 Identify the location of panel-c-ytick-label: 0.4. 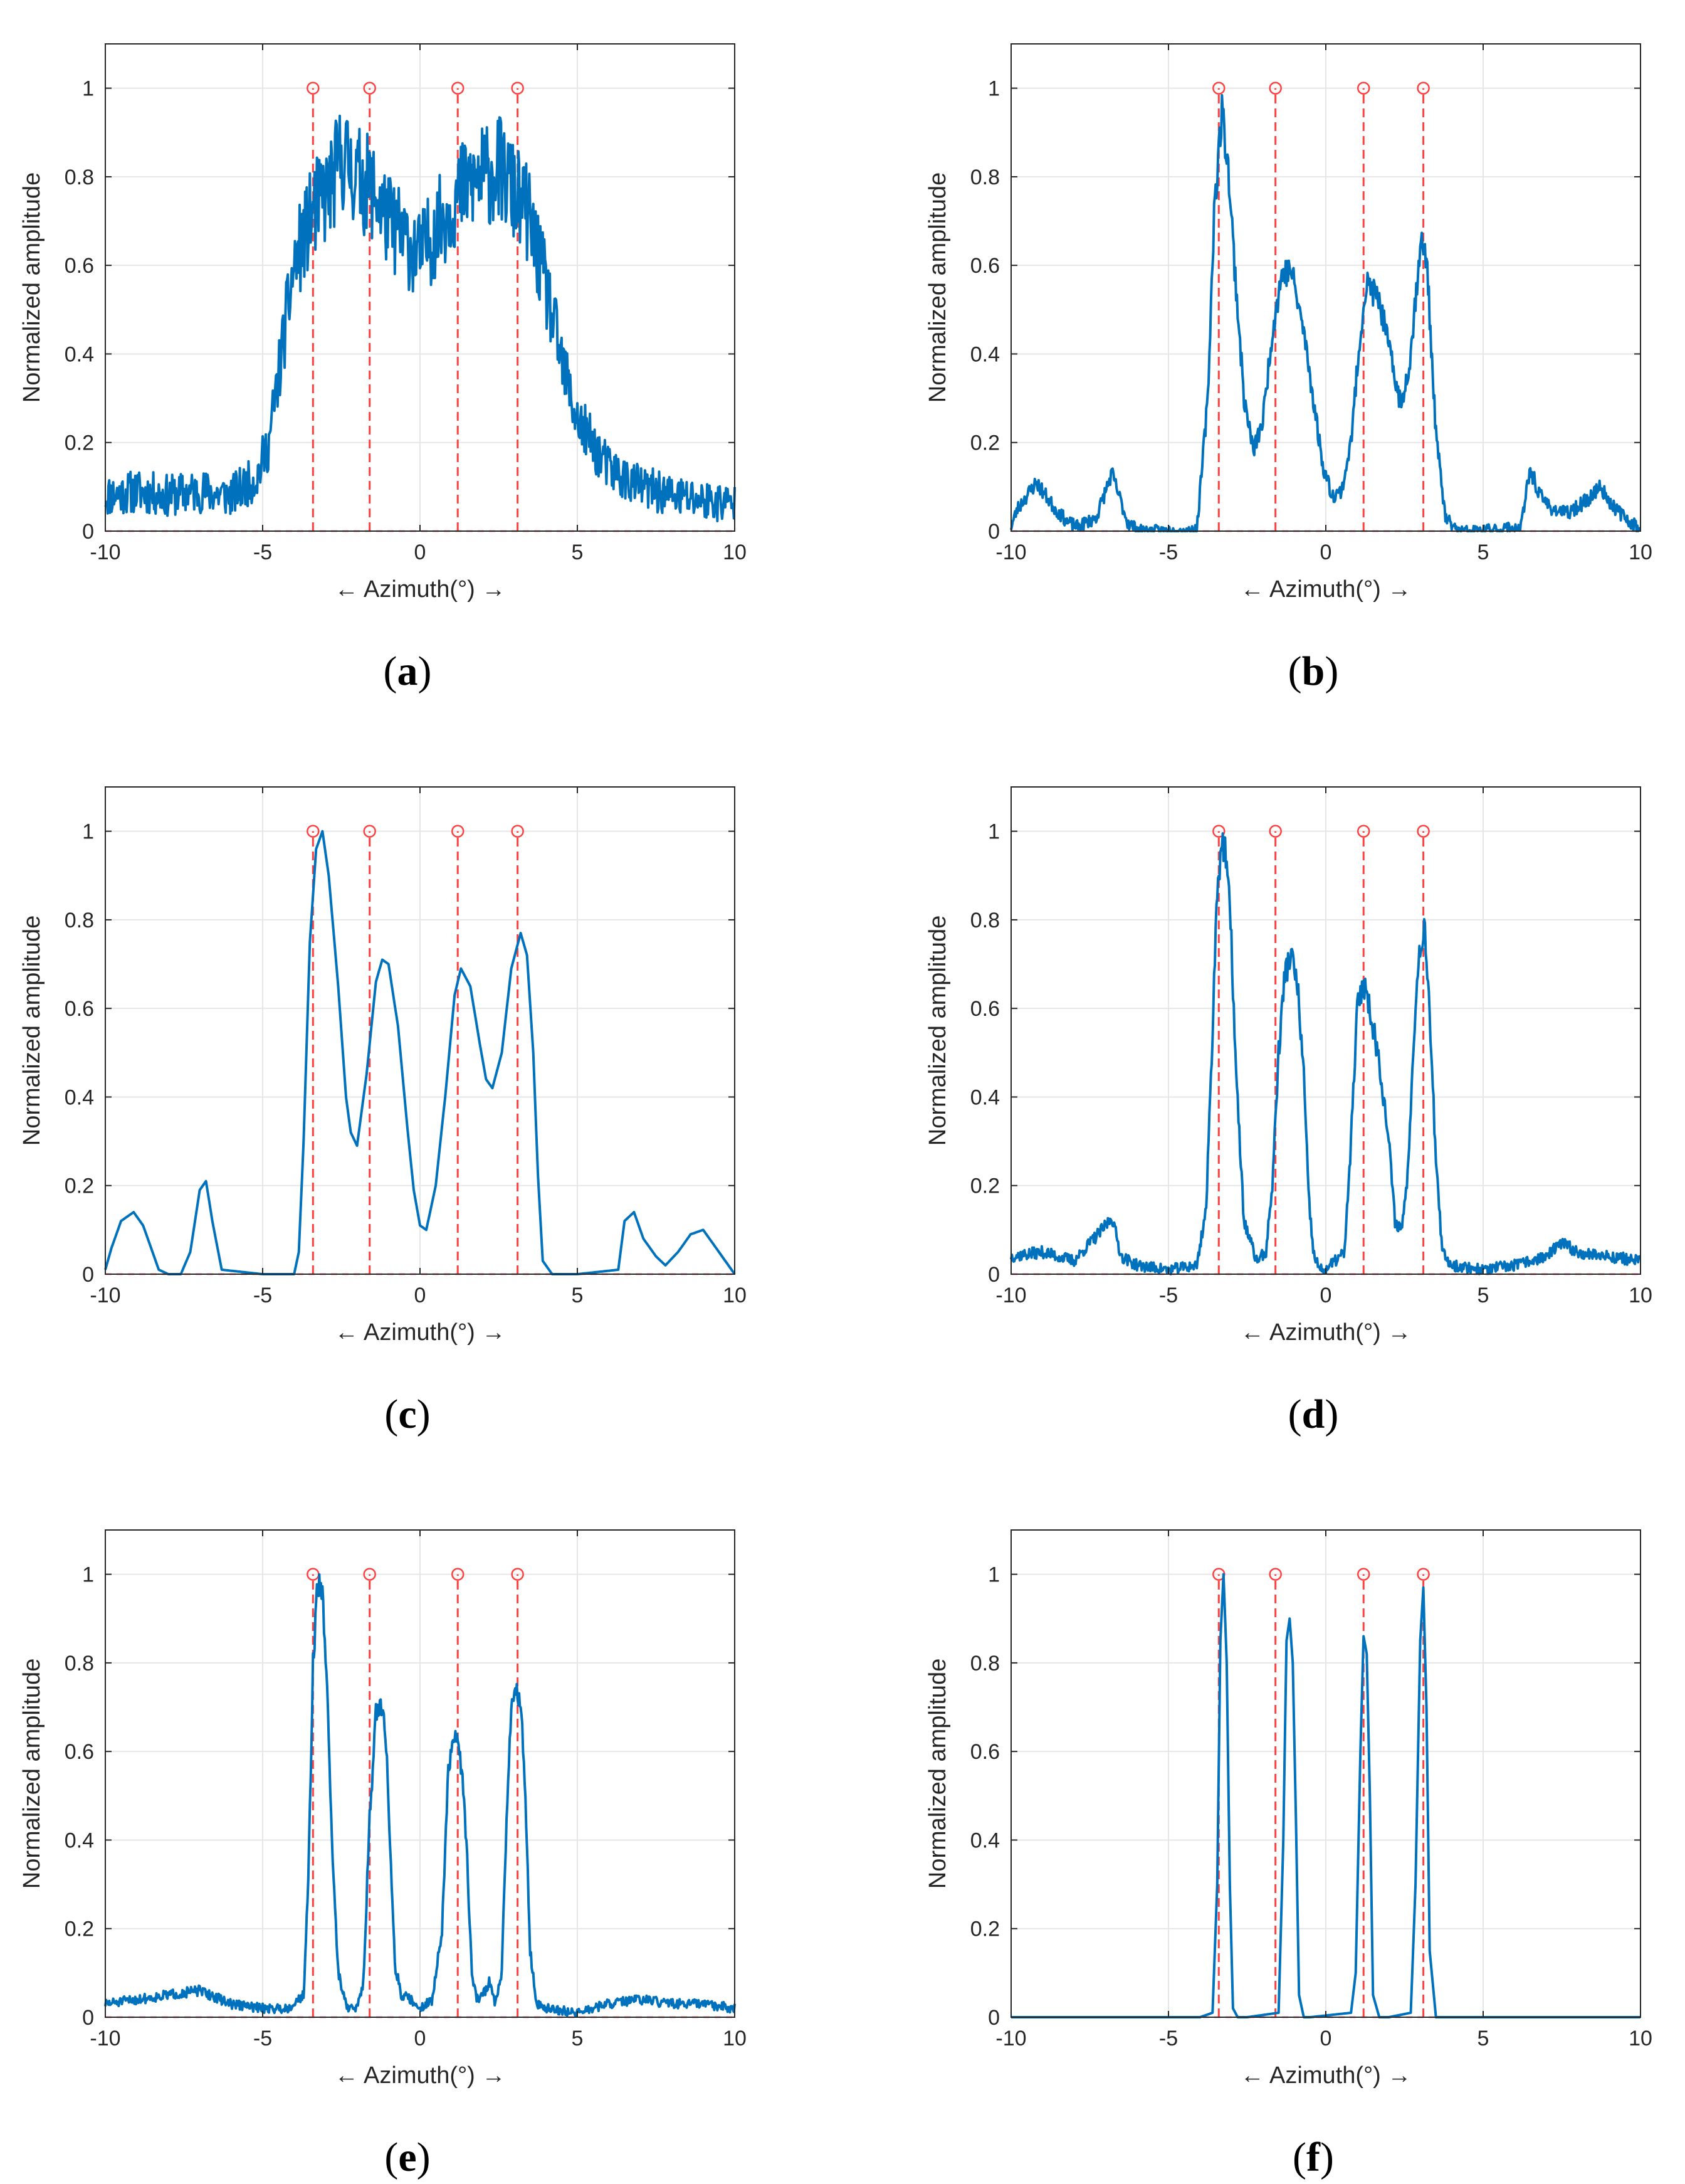
(79, 1097).